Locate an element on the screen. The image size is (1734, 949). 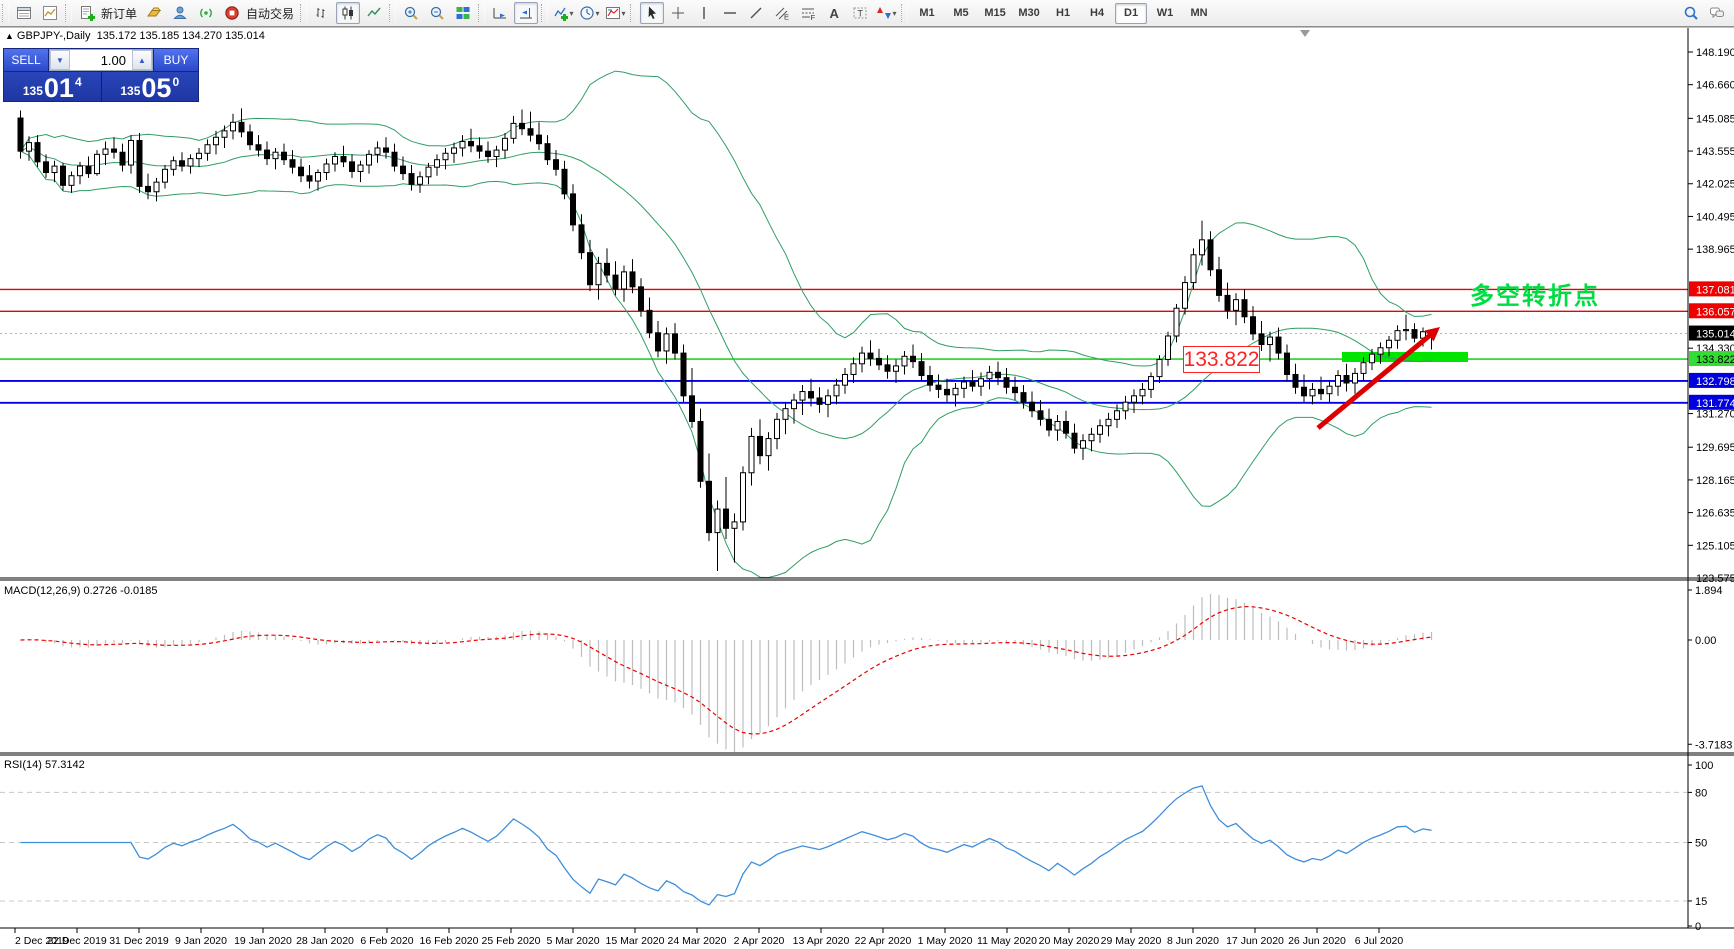
new-order-icon is located at coordinates (87, 13).